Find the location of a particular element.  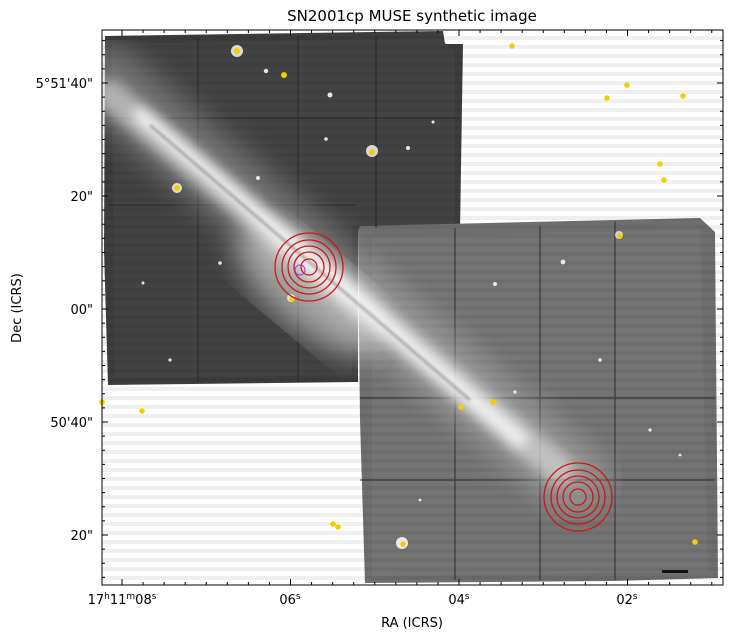

region-circles-lower is located at coordinates (578, 497).